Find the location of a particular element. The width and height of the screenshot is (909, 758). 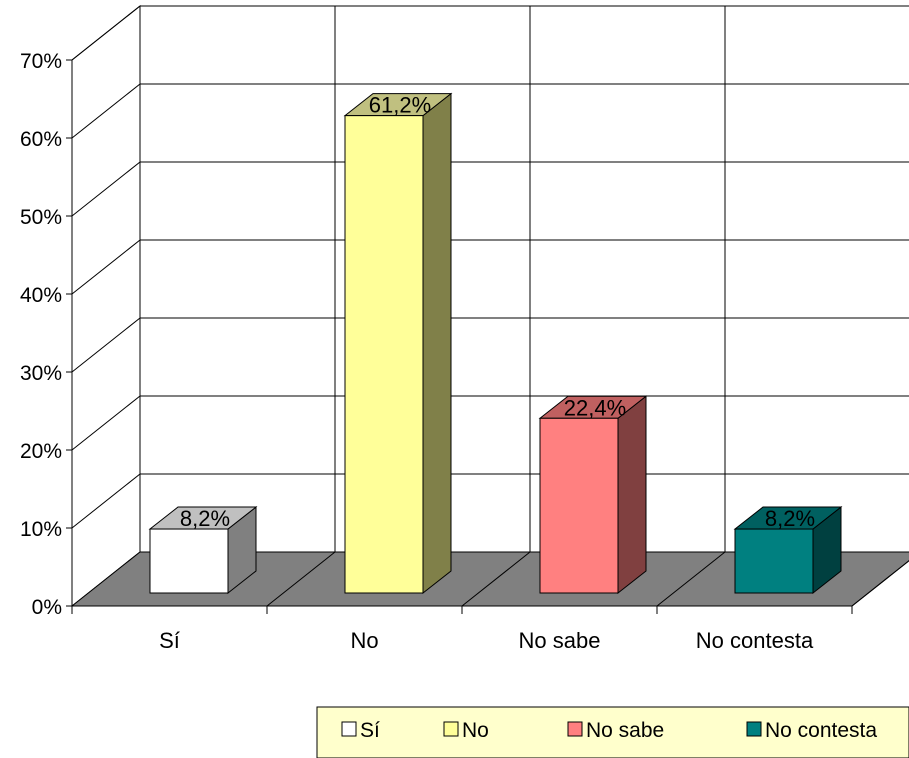

y-axis: 0% 10% 20% 30% 40% 50% 60% 70% is located at coordinates (46, 334).